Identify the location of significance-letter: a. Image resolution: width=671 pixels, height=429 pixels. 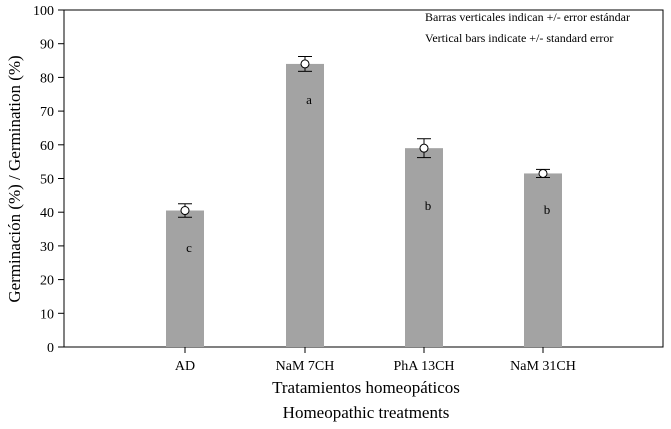
(309, 99).